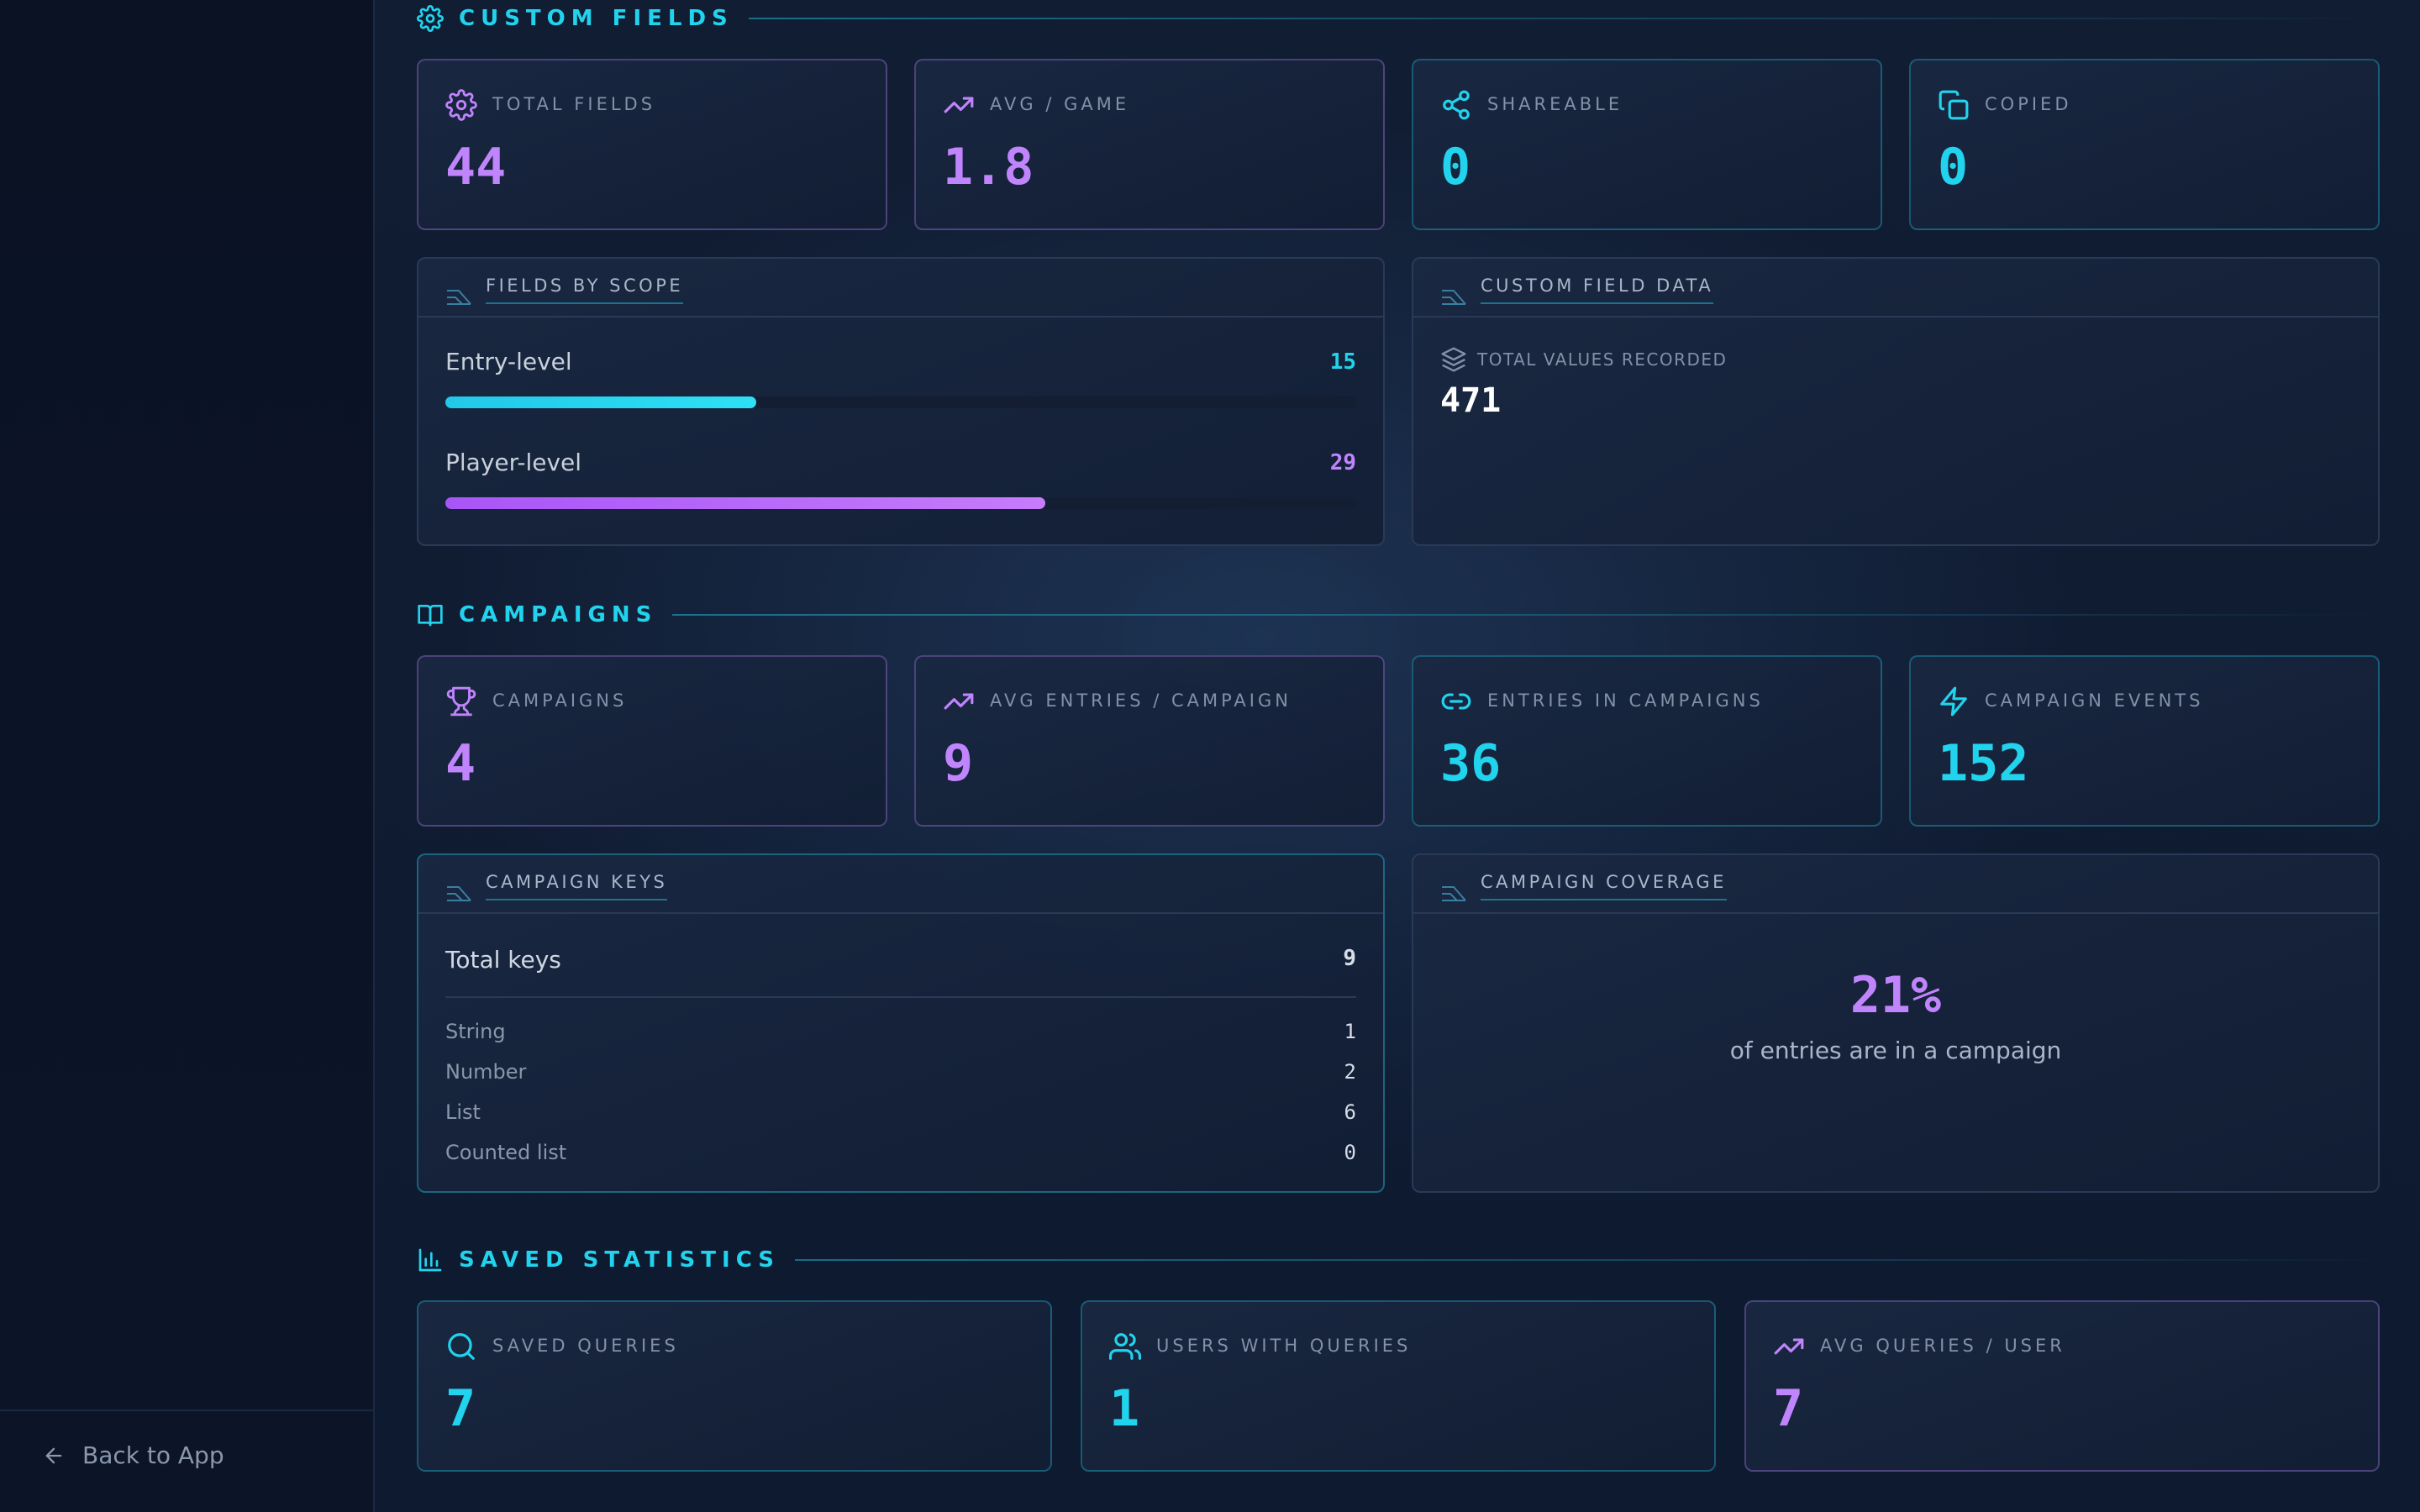 This screenshot has width=2420, height=1512. Describe the element at coordinates (901, 997) in the screenshot. I see `divider` at that location.